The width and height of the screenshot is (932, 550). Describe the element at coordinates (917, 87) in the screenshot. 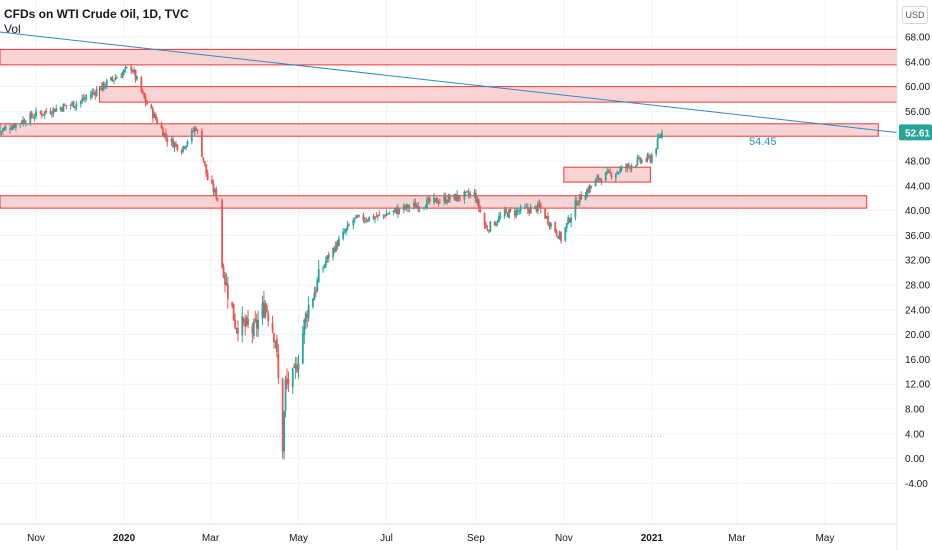

I see `y-tick-label: 60.00` at that location.